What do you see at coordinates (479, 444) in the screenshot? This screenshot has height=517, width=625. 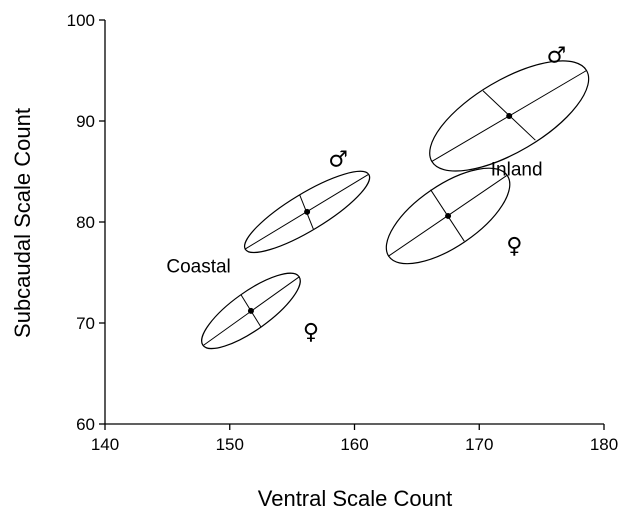 I see `x-tick-label: 170` at bounding box center [479, 444].